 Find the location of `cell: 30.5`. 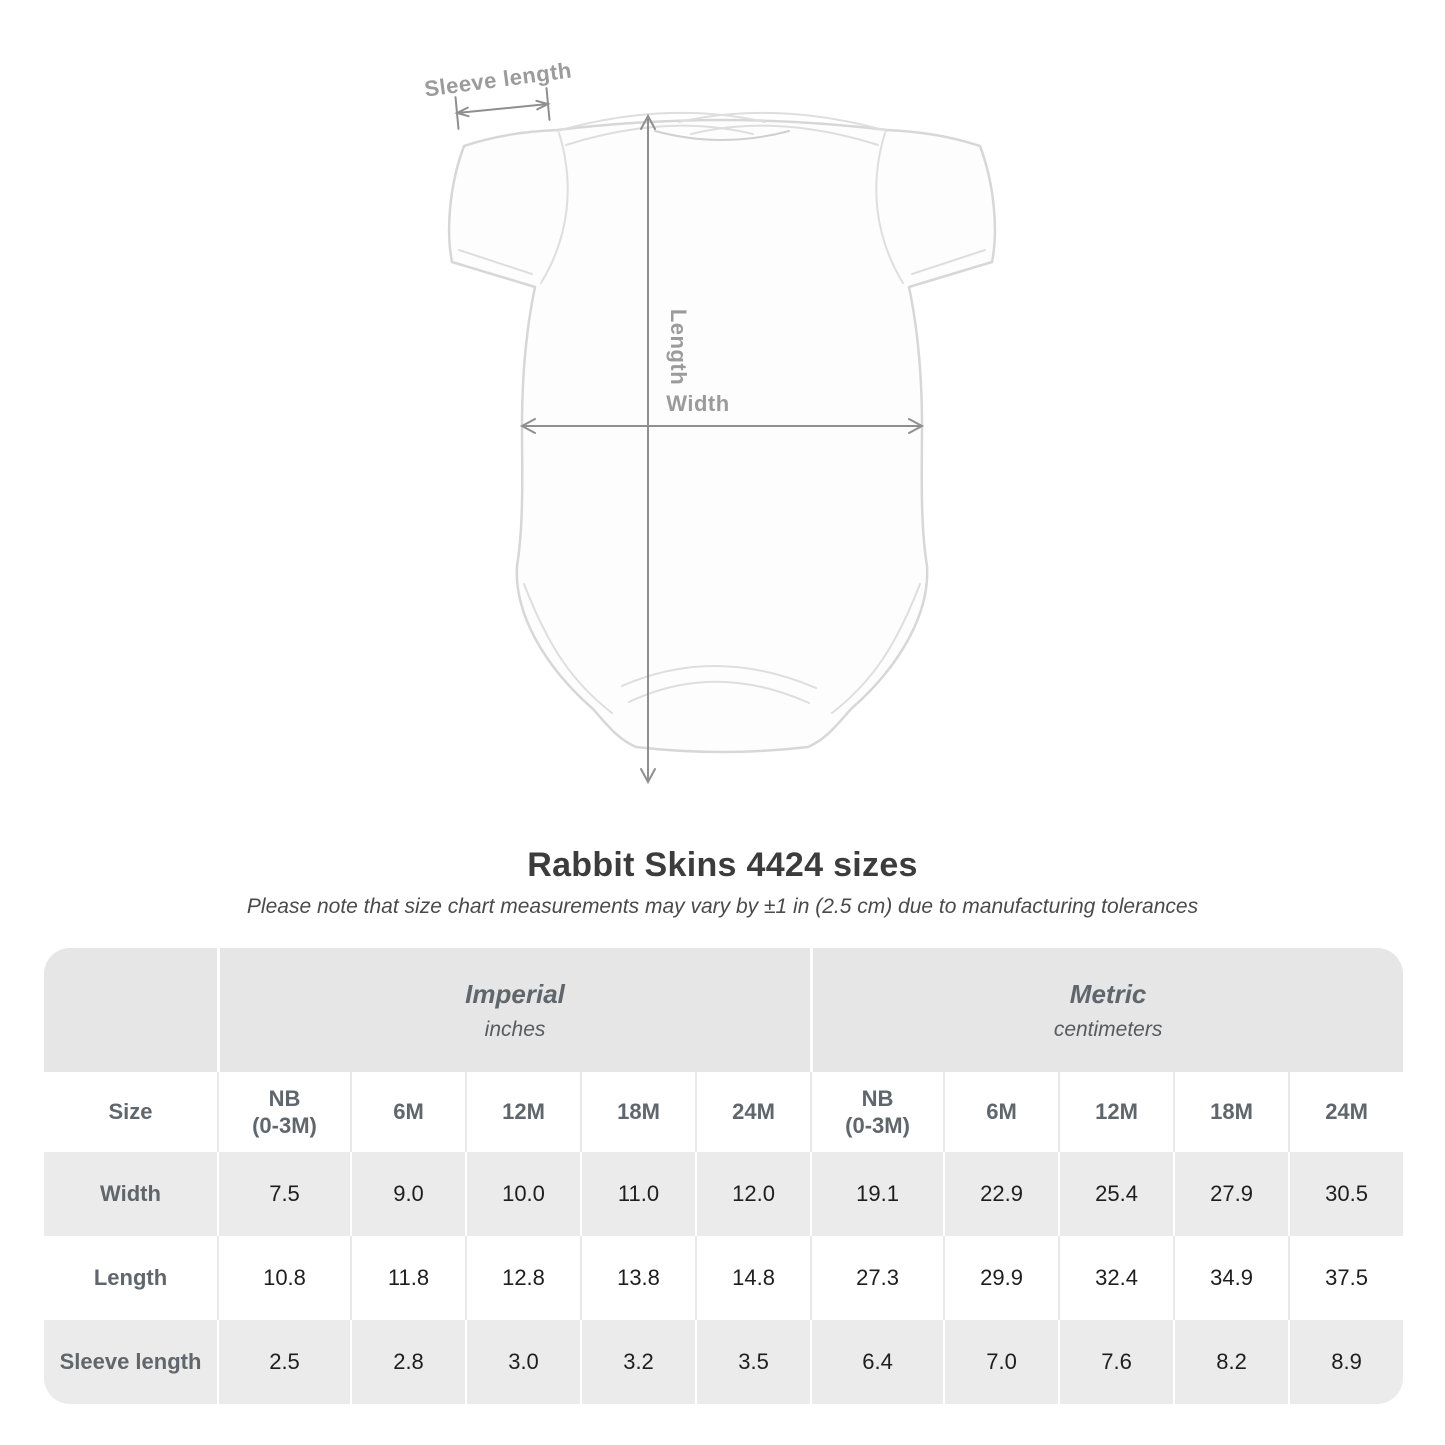

cell: 30.5 is located at coordinates (1346, 1194).